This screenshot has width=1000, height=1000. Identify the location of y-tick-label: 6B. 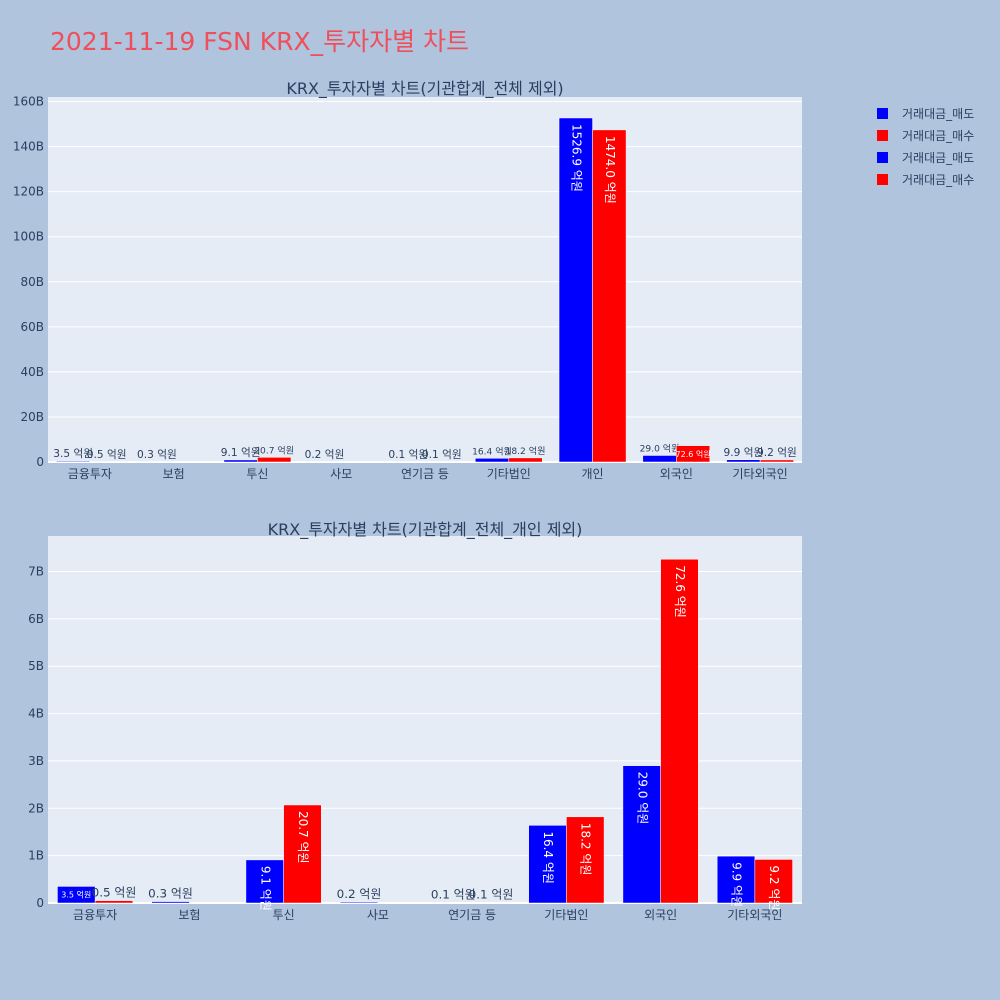
(36, 619).